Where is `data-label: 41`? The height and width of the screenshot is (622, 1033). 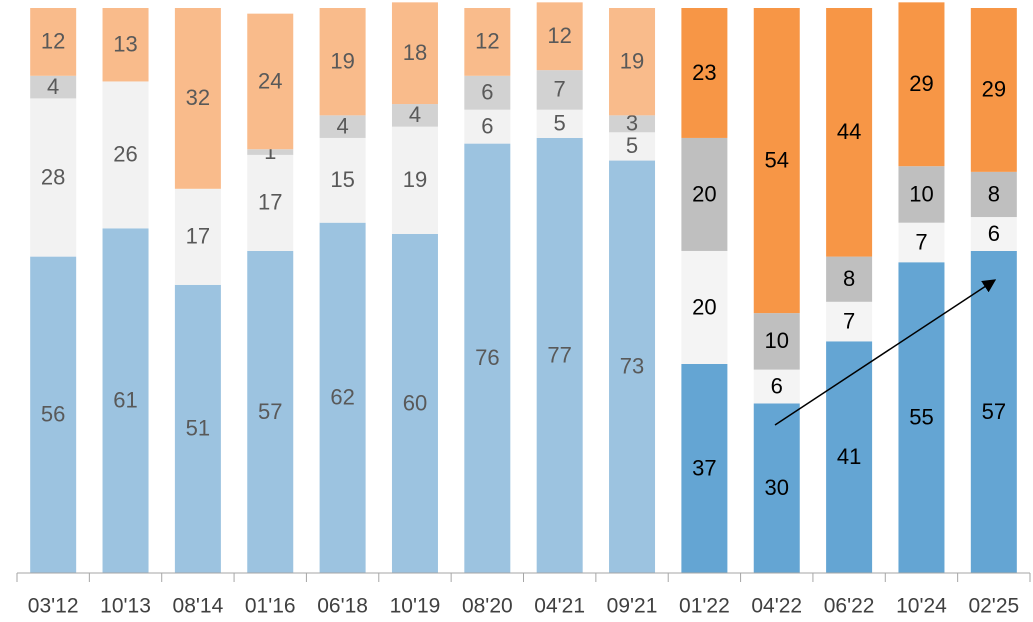
data-label: 41 is located at coordinates (849, 456).